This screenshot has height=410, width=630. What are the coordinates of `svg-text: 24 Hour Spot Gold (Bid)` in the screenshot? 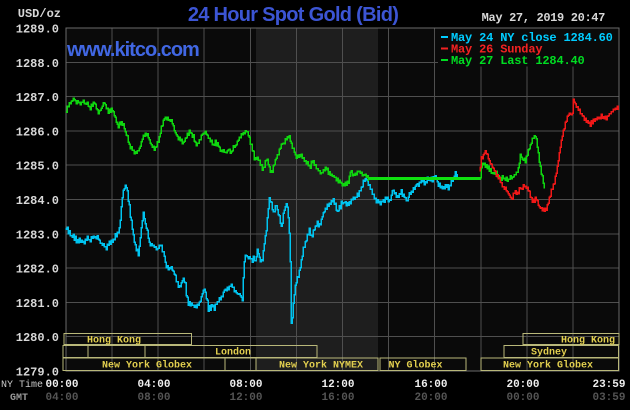 It's located at (293, 15).